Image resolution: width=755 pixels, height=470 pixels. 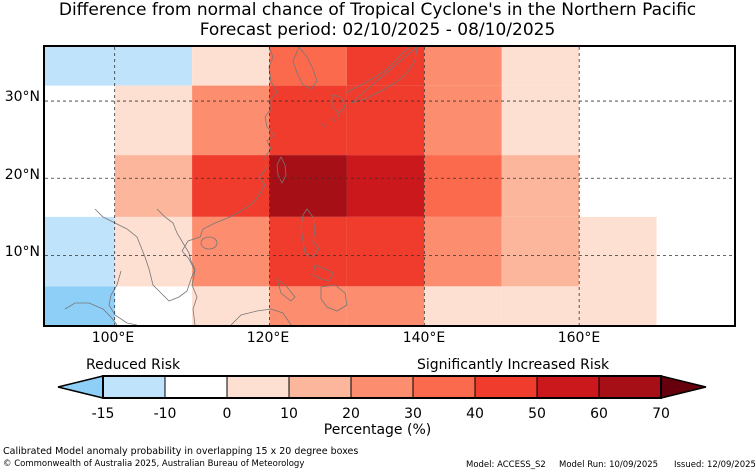 I want to click on increased-risk-label: Significantly Increased Risk, so click(x=513, y=365).